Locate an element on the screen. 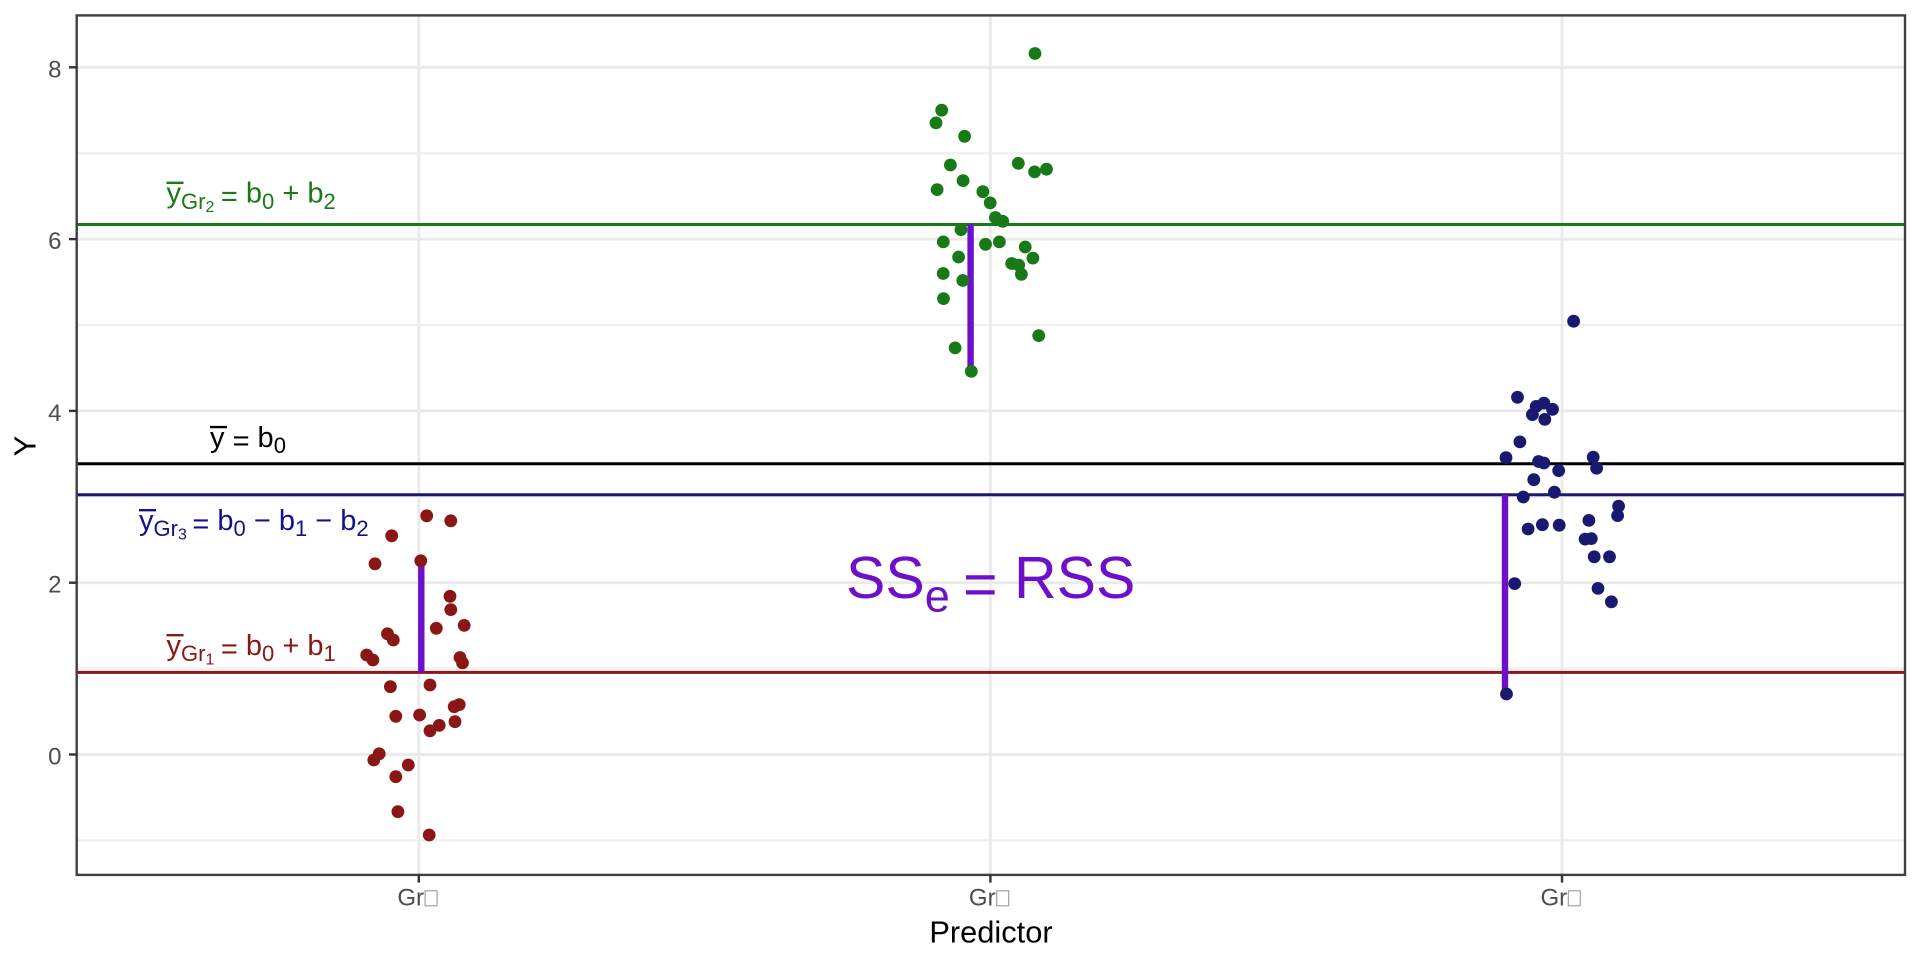 This screenshot has height=960, width=1920. svg-text: 8 is located at coordinates (54, 69).